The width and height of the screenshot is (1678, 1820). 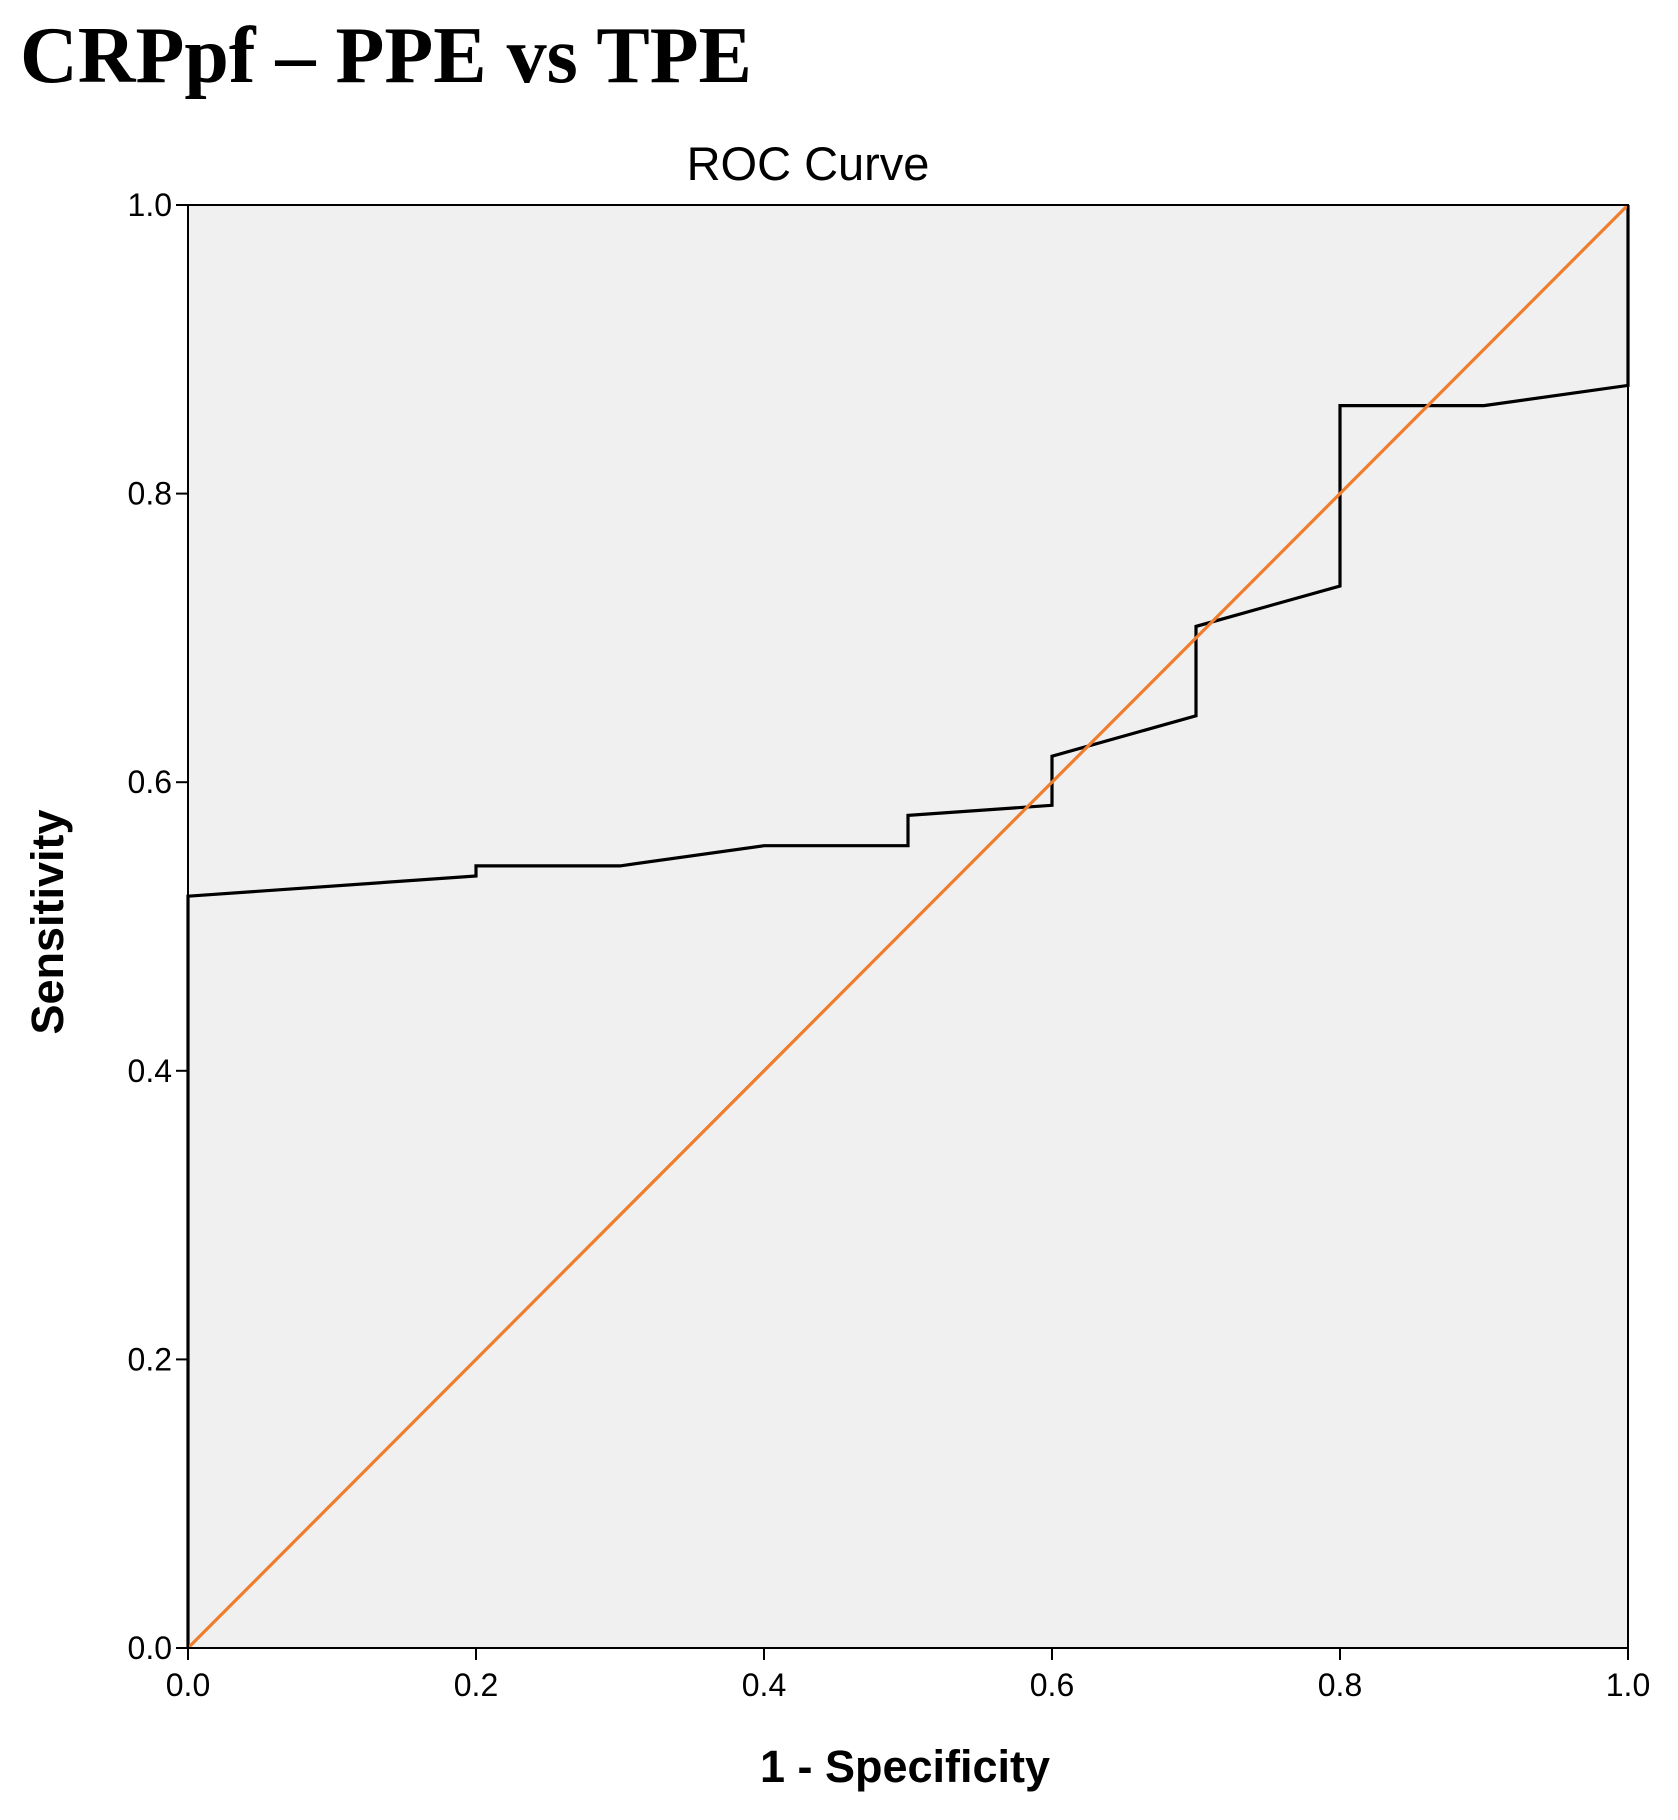 What do you see at coordinates (476, 1685) in the screenshot?
I see `x-tick-label: 0.2` at bounding box center [476, 1685].